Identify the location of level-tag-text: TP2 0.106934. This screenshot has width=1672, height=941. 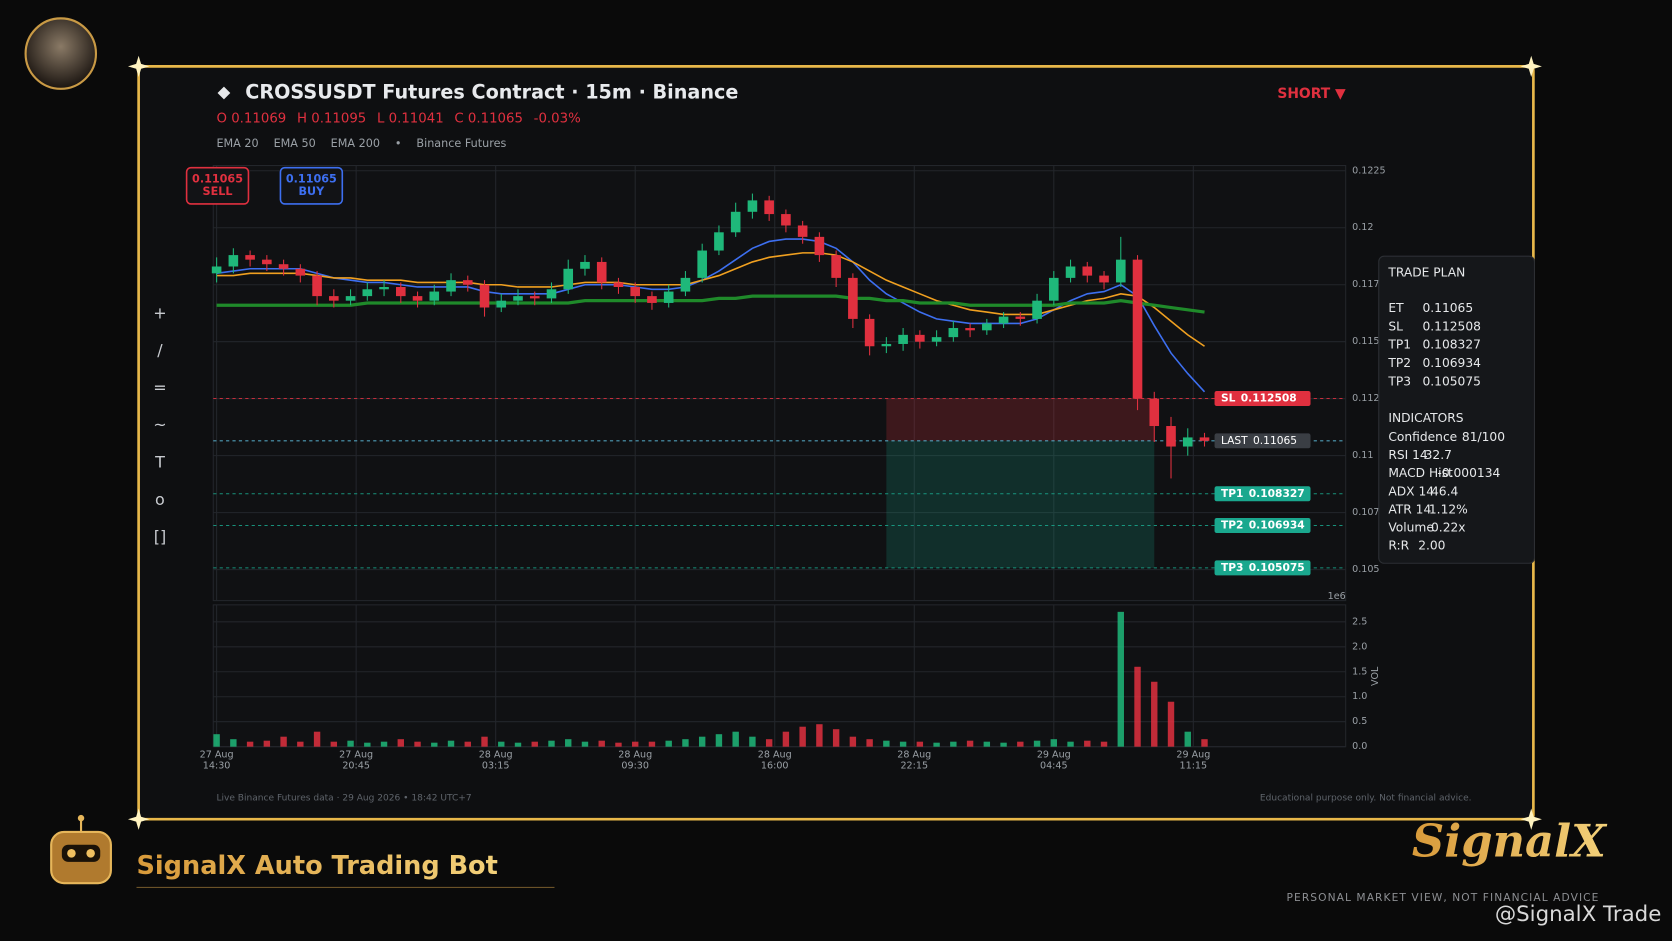
(1263, 525).